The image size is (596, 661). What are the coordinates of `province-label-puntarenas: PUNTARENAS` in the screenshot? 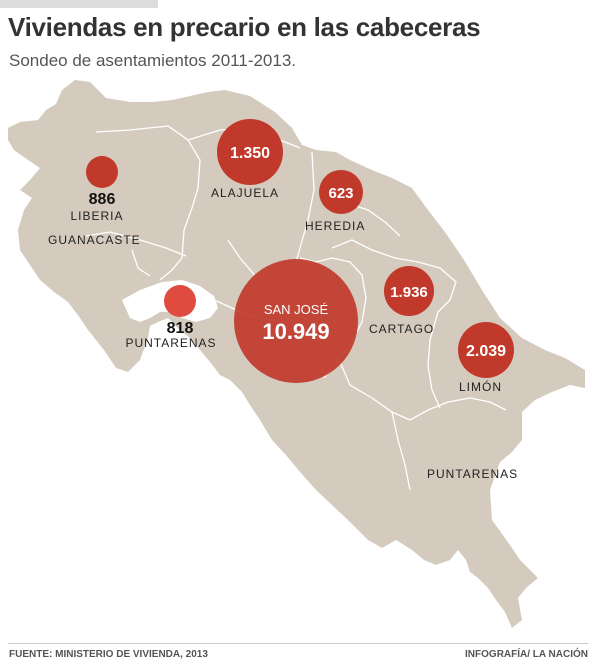 It's located at (472, 474).